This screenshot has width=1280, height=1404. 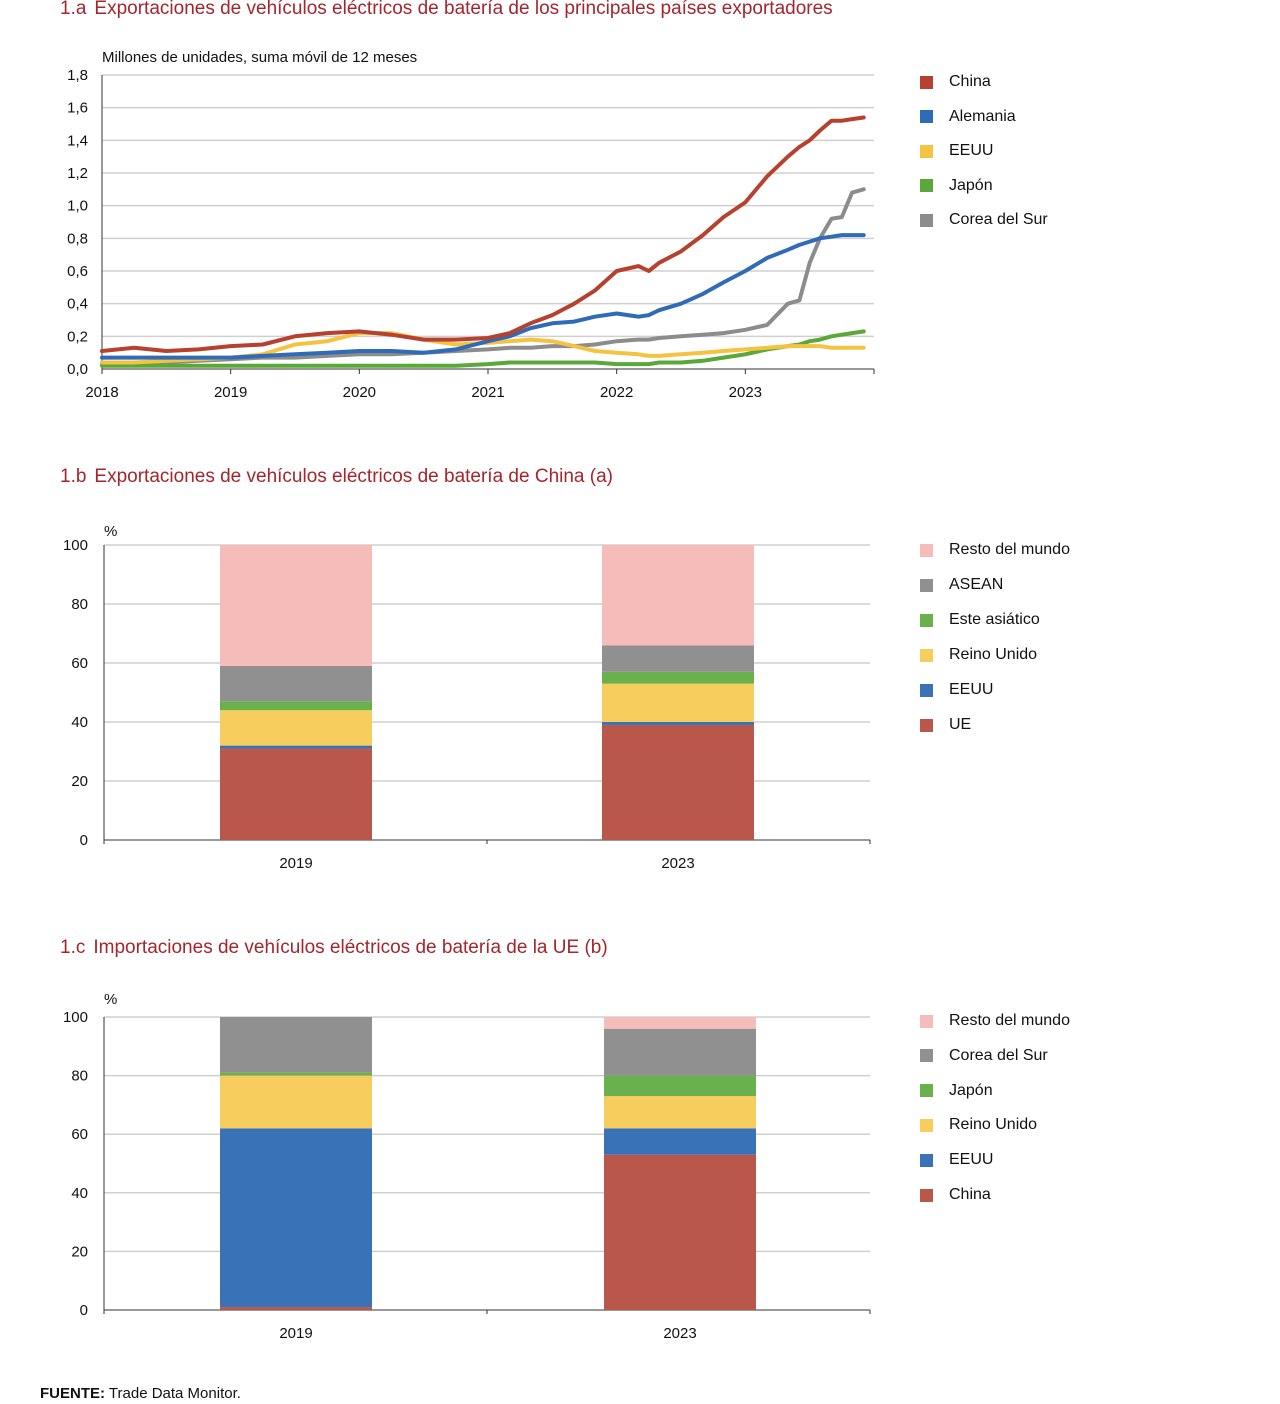 What do you see at coordinates (680, 1232) in the screenshot?
I see `bar-segment-1c-2023-china` at bounding box center [680, 1232].